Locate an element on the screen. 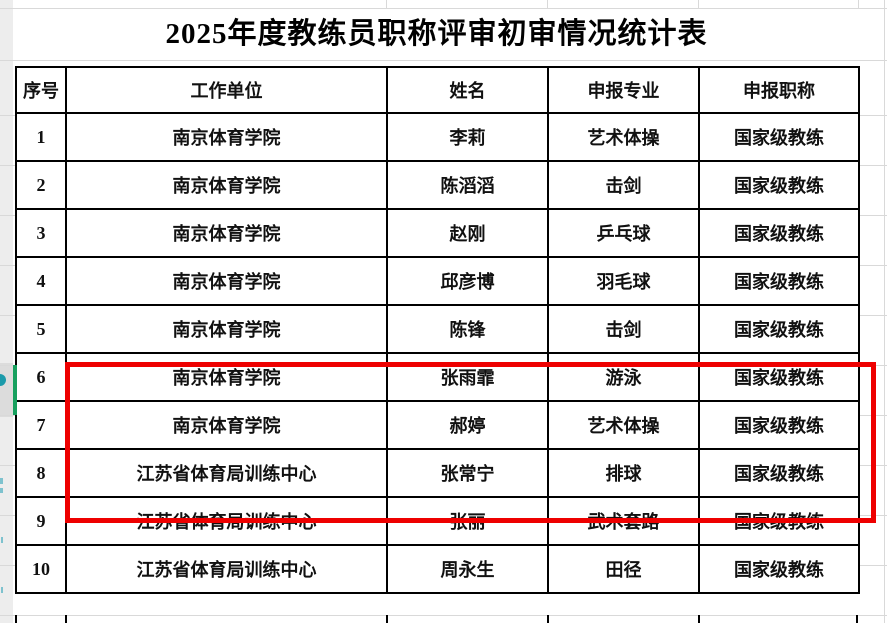 Image resolution: width=887 pixels, height=623 pixels. cell-seq: 7 is located at coordinates (41, 425).